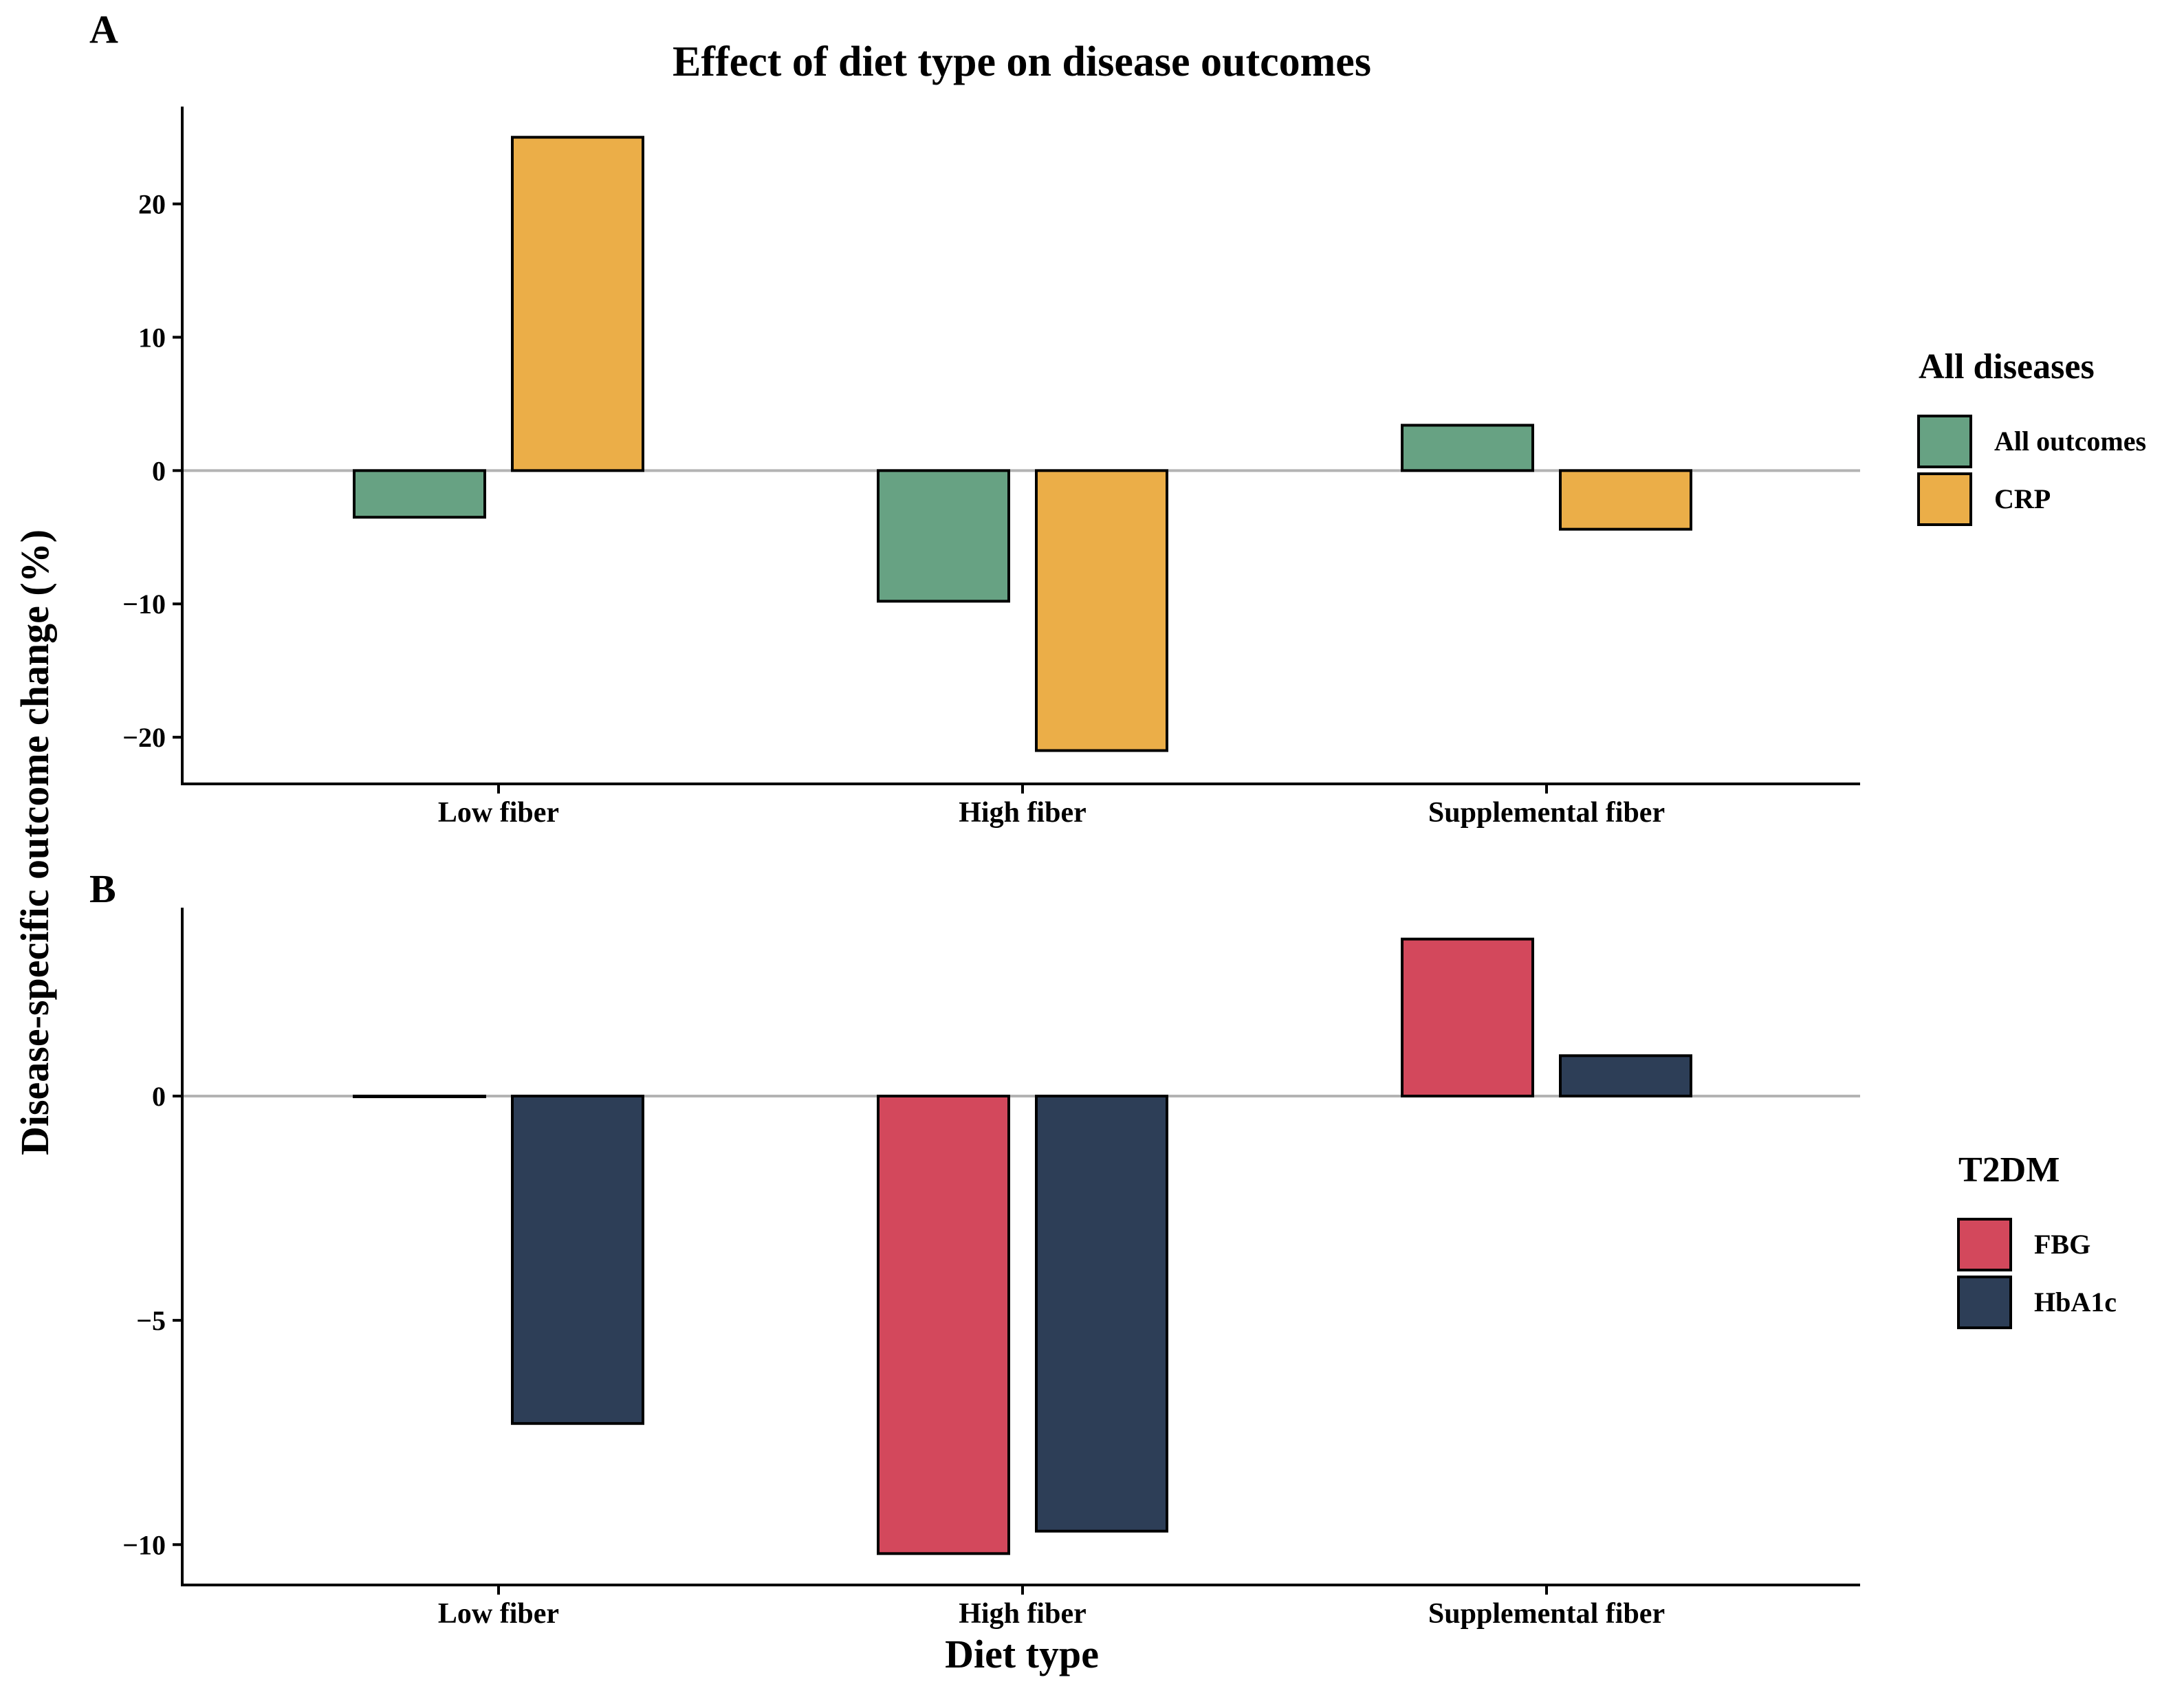 This screenshot has height=1684, width=2184. I want to click on legend-label: HbA1c, so click(2075, 1302).